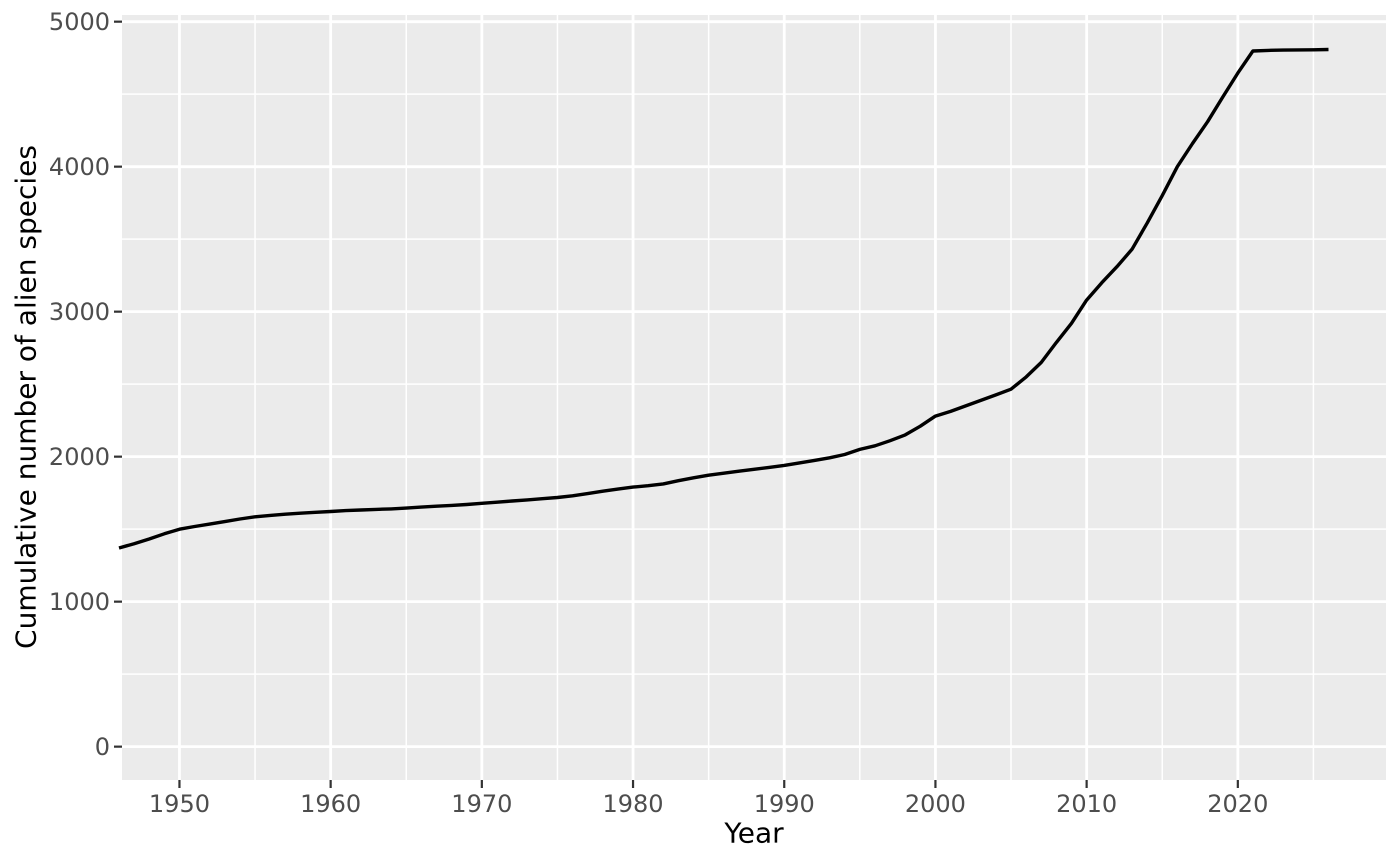 This screenshot has height=865, width=1400. I want to click on x-tick-label-2000: 2000, so click(935, 804).